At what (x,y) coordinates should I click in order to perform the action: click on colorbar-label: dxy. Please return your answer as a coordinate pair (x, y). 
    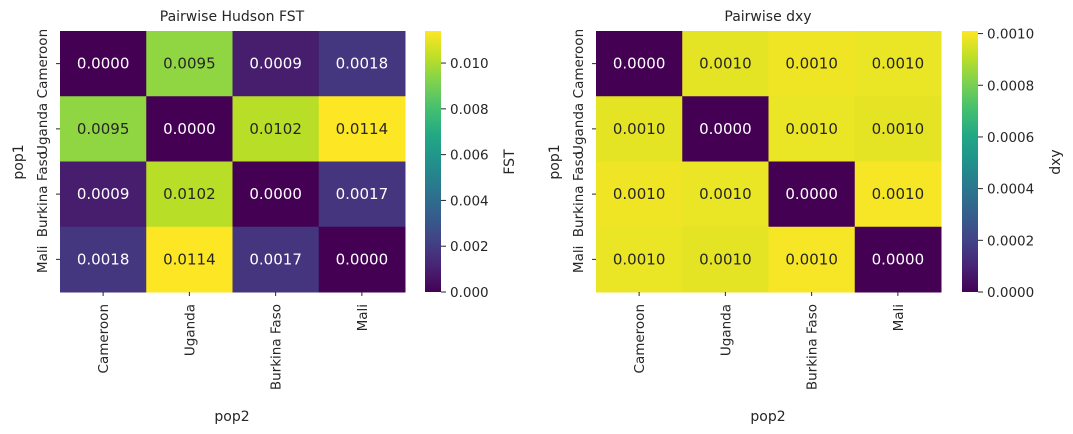
    Looking at the image, I should click on (1056, 161).